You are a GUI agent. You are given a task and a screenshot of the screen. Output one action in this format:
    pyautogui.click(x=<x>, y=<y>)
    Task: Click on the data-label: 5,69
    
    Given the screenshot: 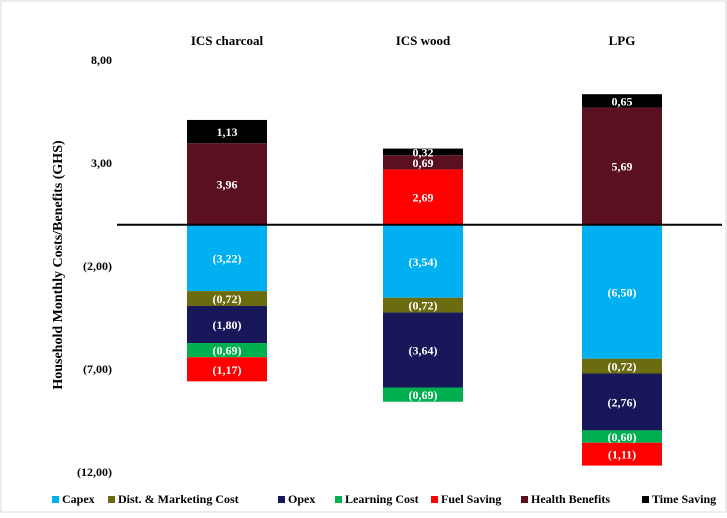 What is the action you would take?
    pyautogui.click(x=622, y=167)
    